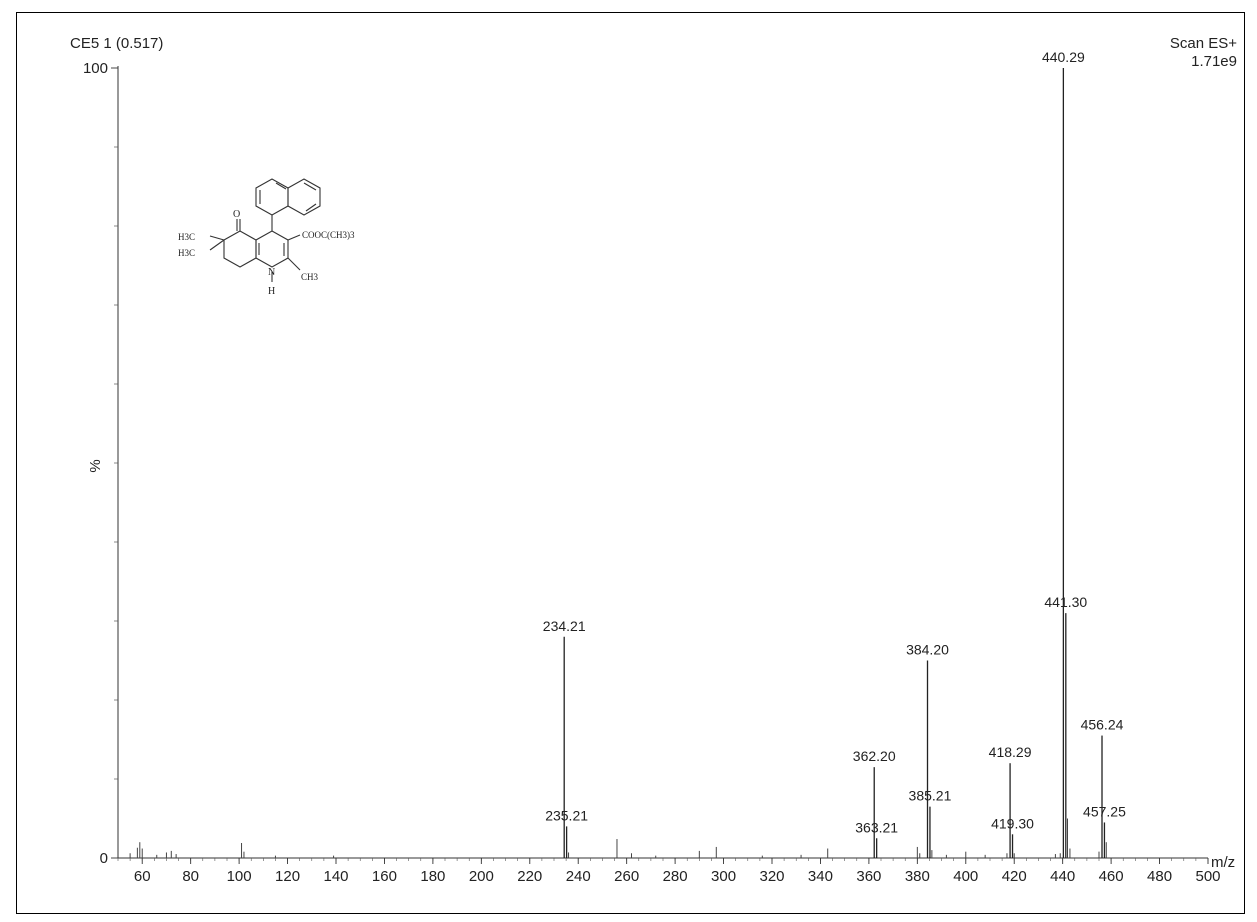 The height and width of the screenshot is (922, 1257). Describe the element at coordinates (578, 876) in the screenshot. I see `x-tick-label: 240` at that location.